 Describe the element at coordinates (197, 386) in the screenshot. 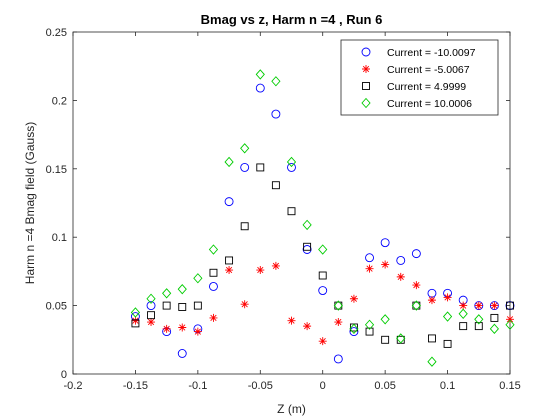

I see `x-tick-label: -0.1` at that location.